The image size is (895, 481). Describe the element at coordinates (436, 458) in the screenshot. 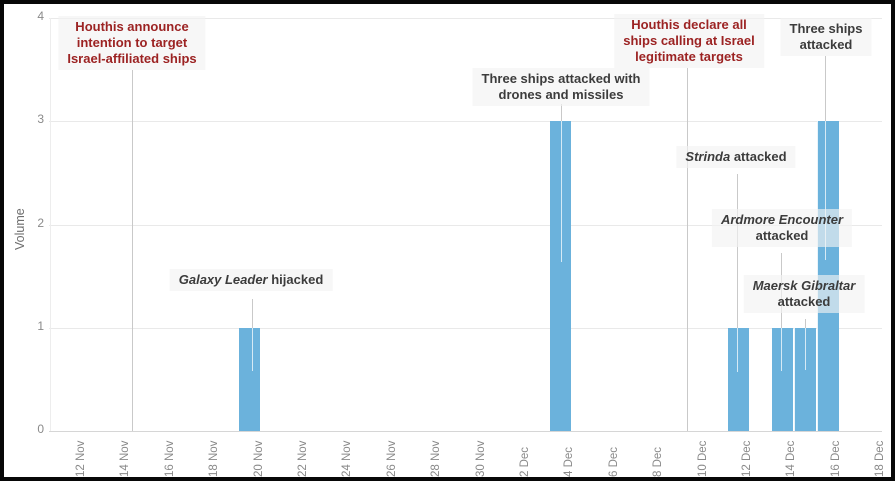

I see `x-tick-label: 28 Nov` at that location.